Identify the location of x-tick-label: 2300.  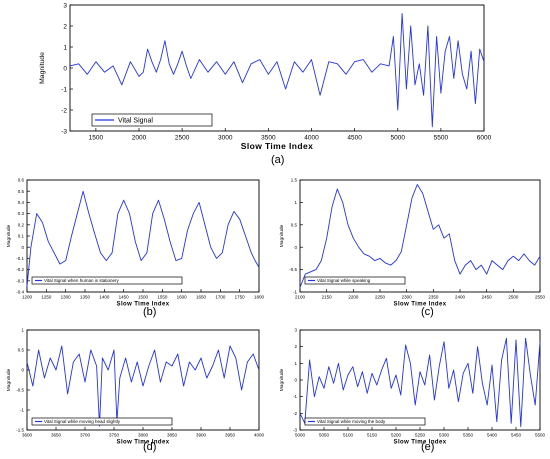
(407, 297).